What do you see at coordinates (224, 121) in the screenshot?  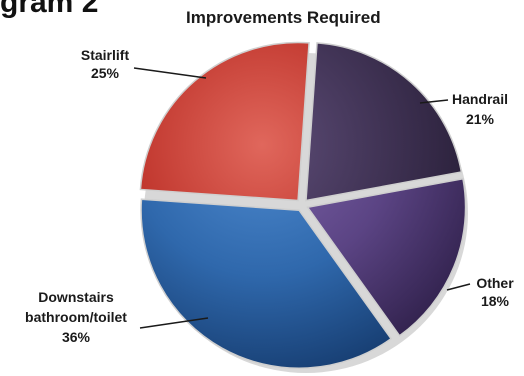 I see `pie-slice-stairlift` at bounding box center [224, 121].